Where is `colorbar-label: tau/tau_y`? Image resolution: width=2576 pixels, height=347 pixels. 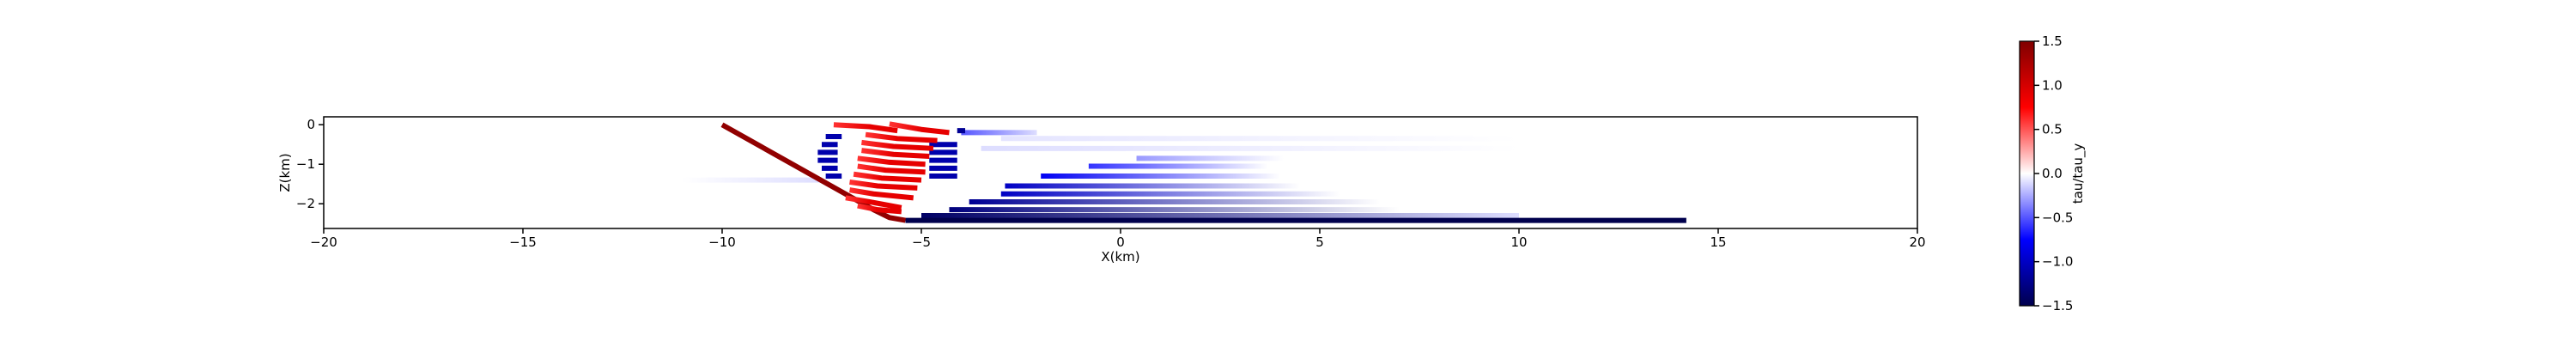
colorbar-label: tau/tau_y is located at coordinates (2078, 173).